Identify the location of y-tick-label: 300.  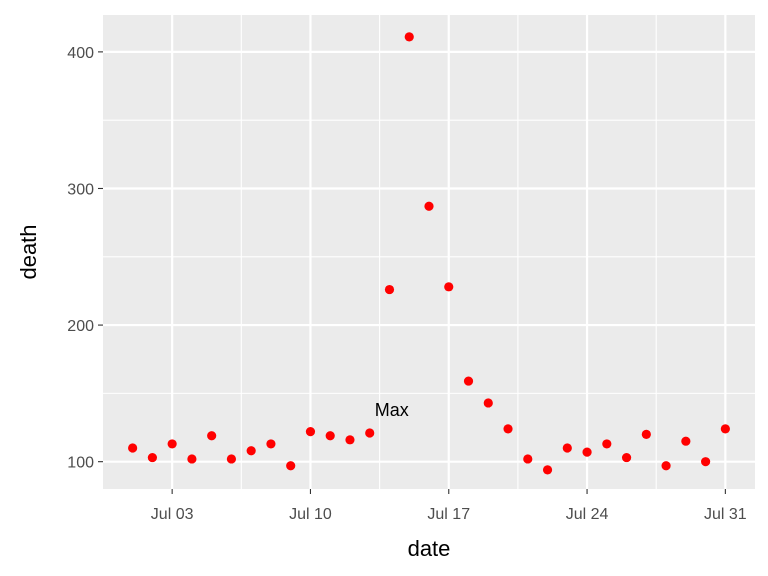
(80, 189).